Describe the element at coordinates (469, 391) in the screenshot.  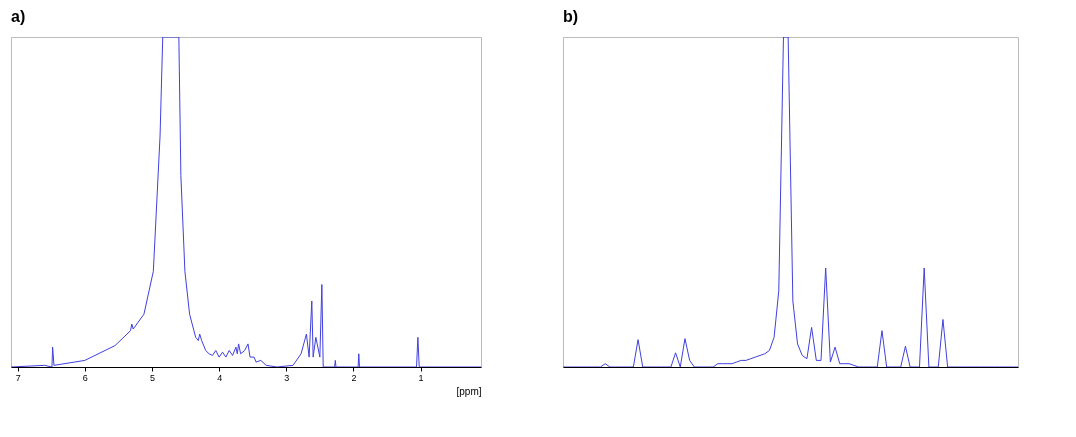
I see `x-axis-title: [ppm]` at that location.